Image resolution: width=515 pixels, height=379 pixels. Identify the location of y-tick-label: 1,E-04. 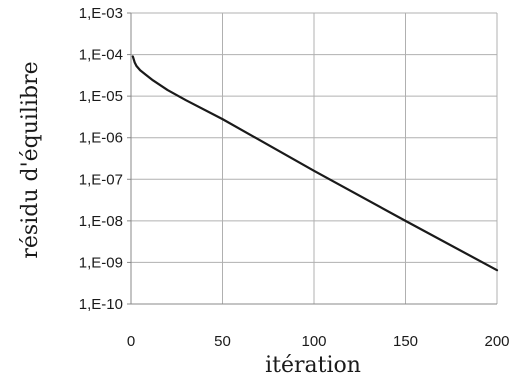
(101, 55).